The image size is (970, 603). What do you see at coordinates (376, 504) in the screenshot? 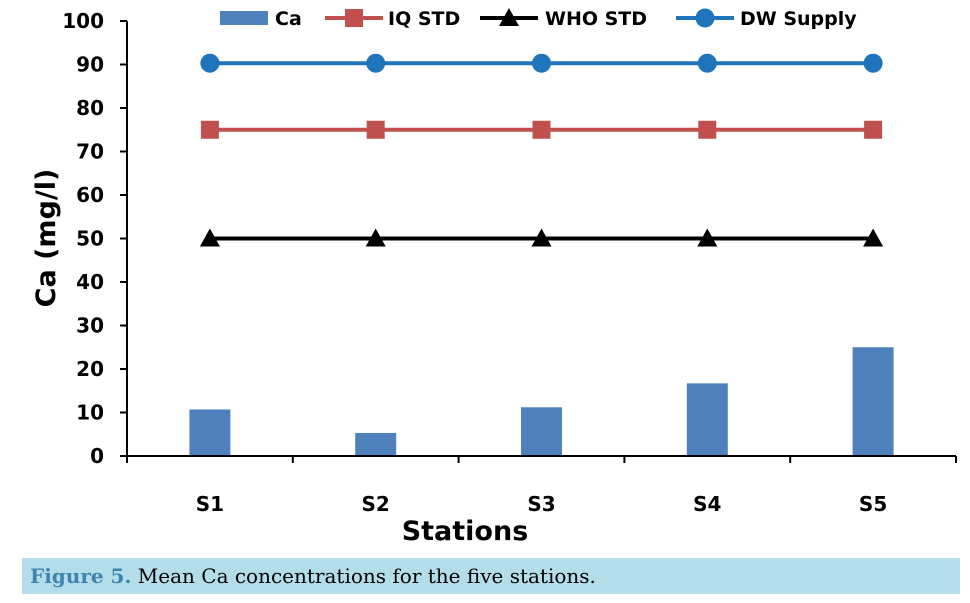
I see `x-tick-label-s2: S2` at bounding box center [376, 504].